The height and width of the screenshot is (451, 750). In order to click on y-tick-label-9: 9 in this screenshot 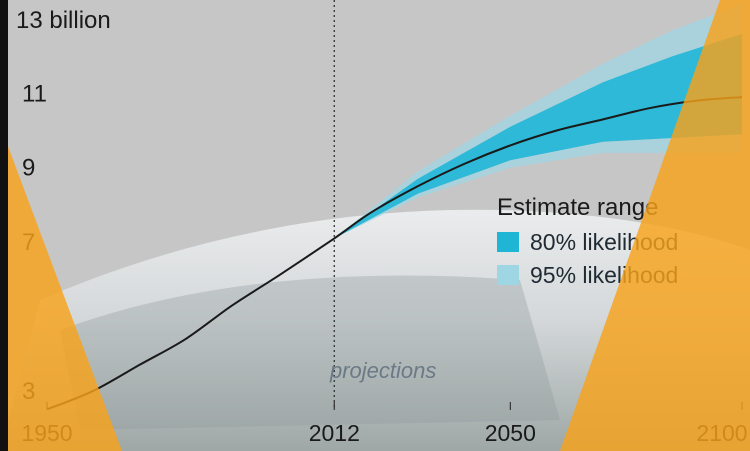, I will do `click(28, 168)`.